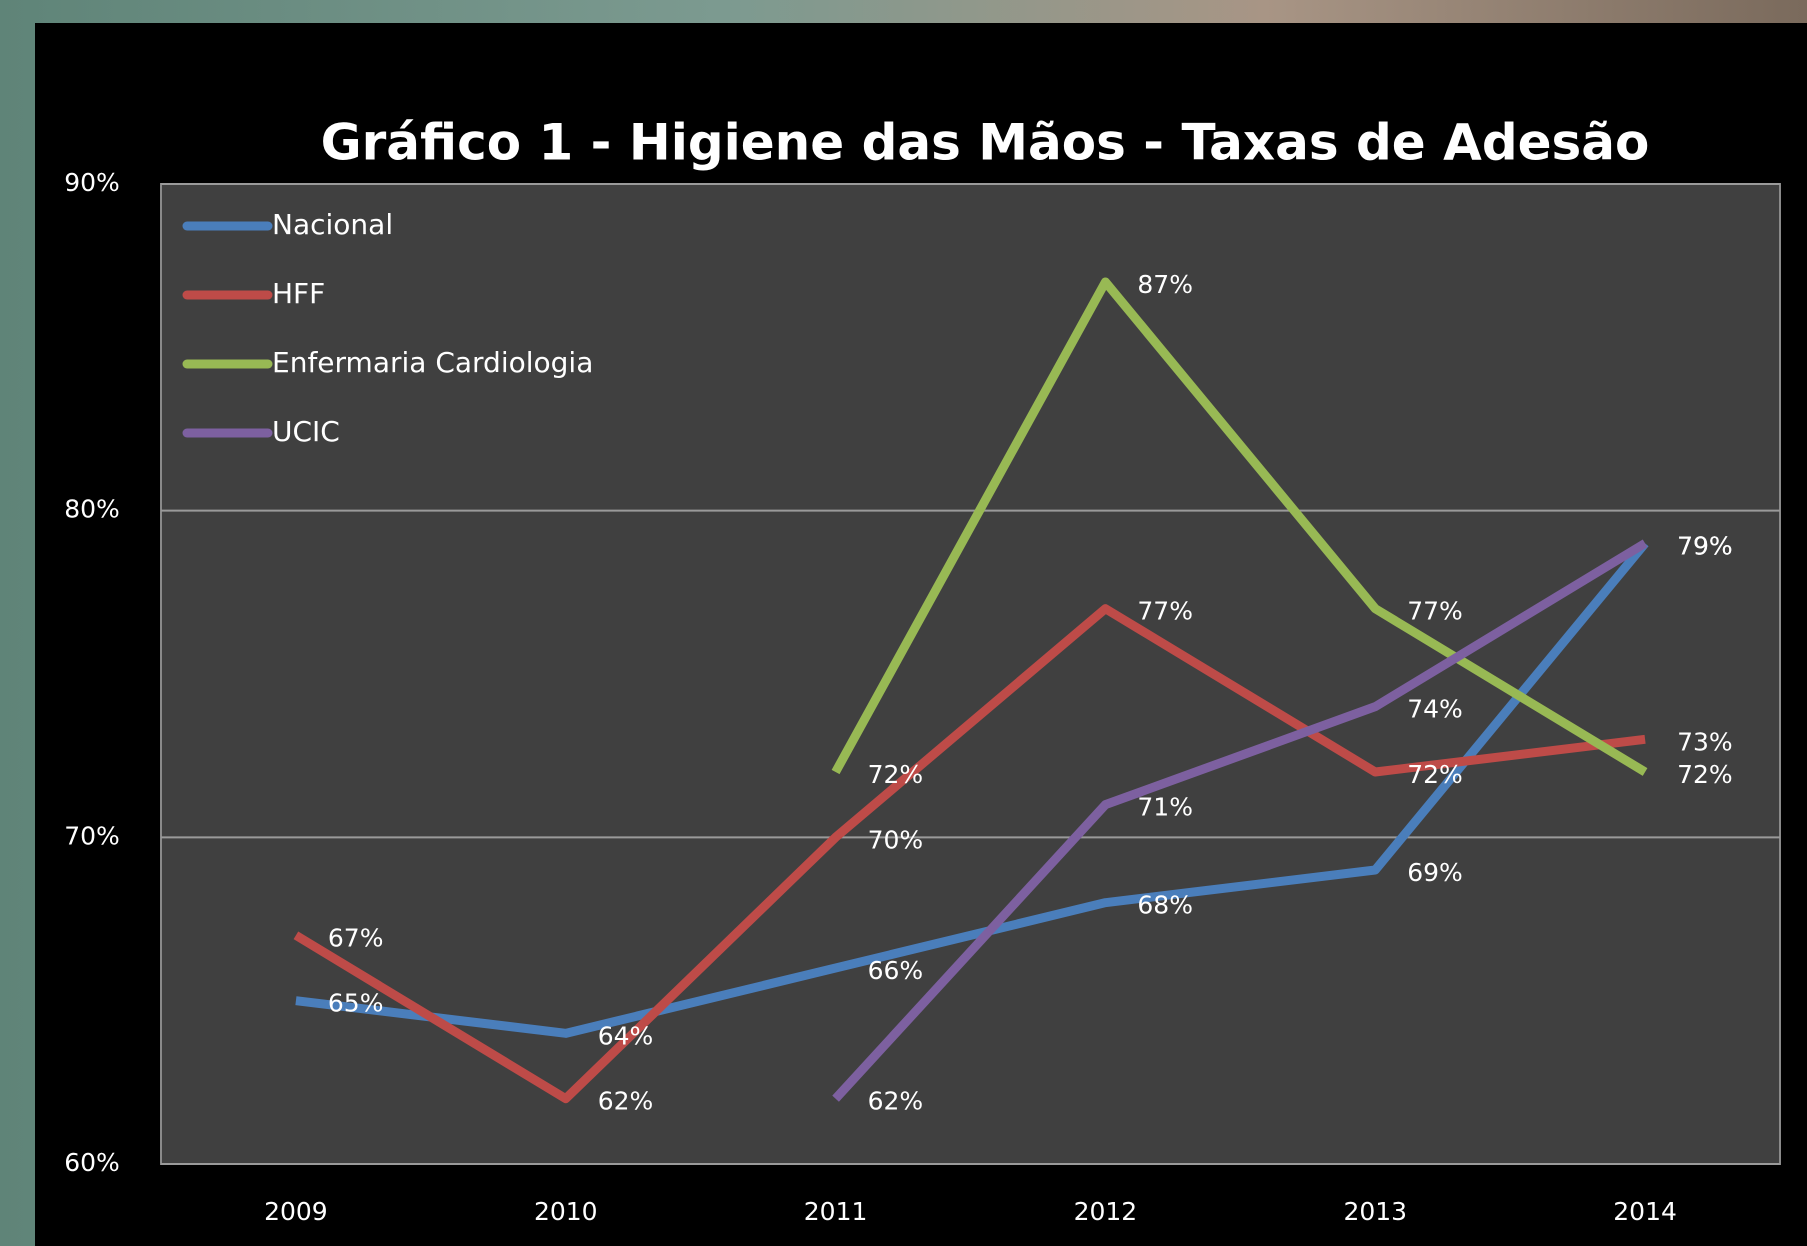  Describe the element at coordinates (92, 835) in the screenshot. I see `y-tick-label: 70%` at that location.